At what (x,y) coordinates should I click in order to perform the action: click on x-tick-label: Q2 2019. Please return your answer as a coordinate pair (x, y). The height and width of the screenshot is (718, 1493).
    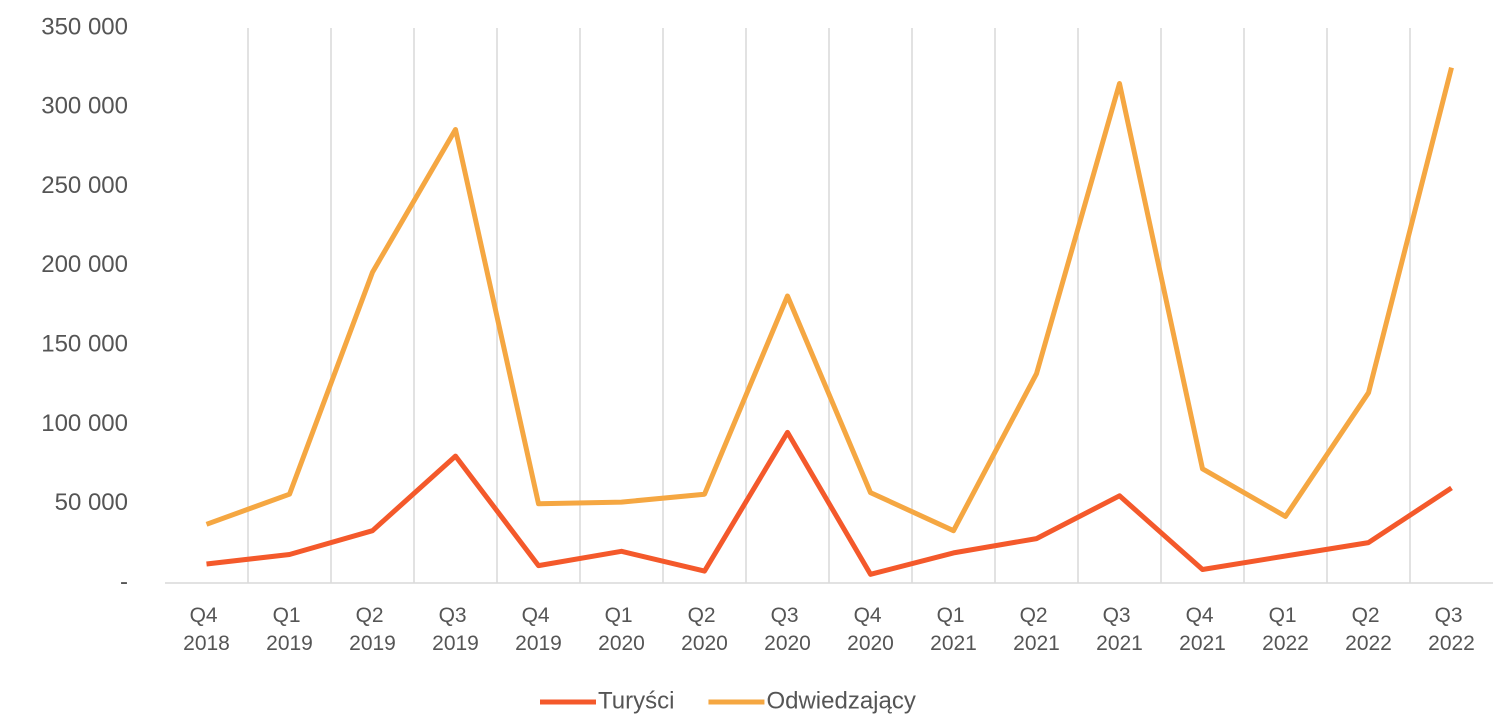
    Looking at the image, I should click on (372, 629).